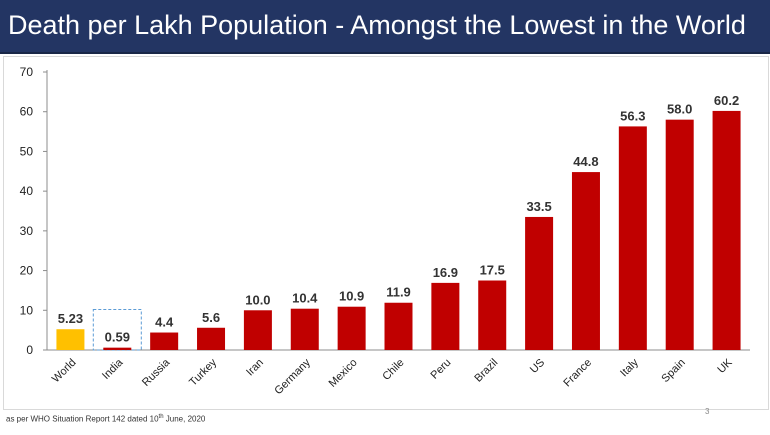 Image resolution: width=770 pixels, height=435 pixels. I want to click on x-tick-label-india: India, so click(113, 369).